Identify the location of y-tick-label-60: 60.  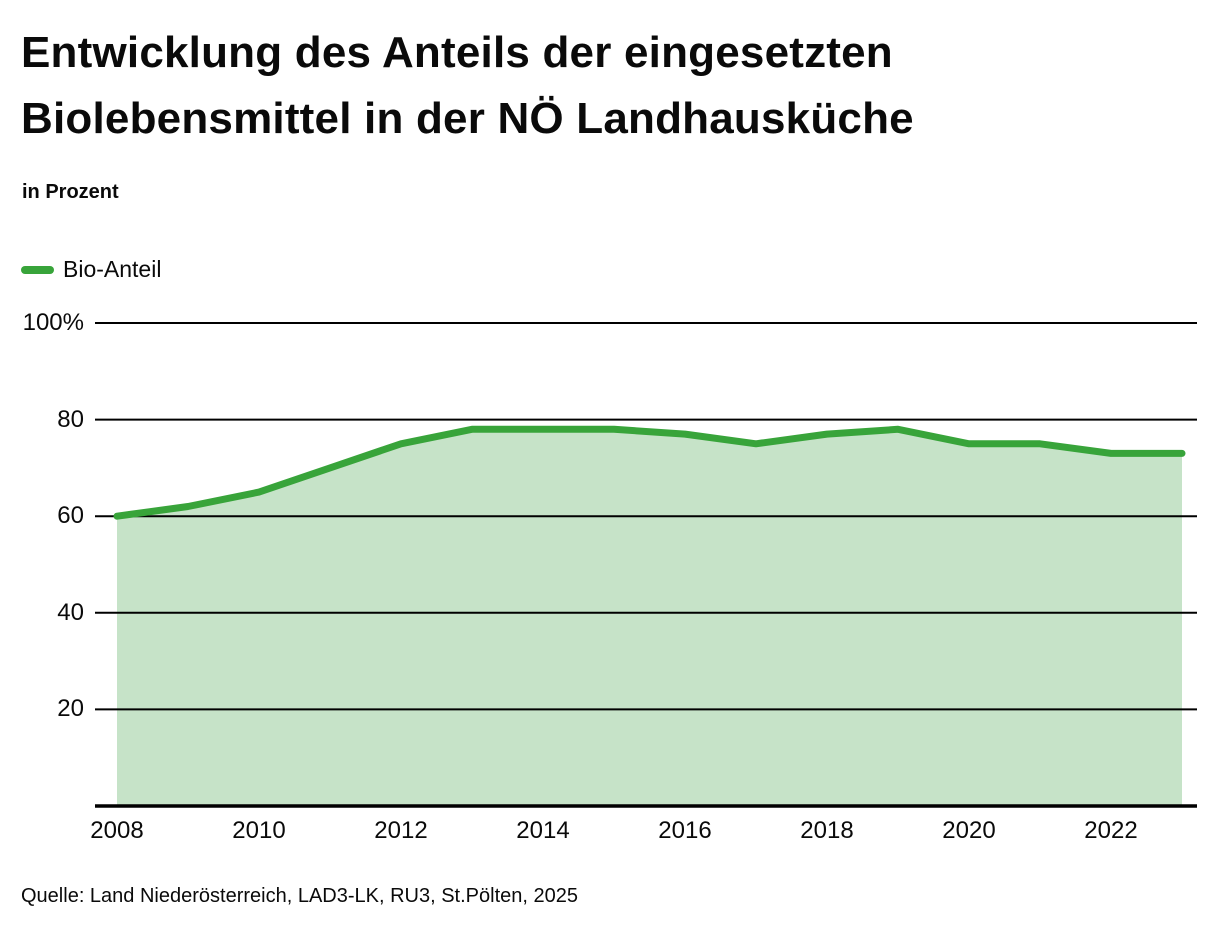
(70, 516).